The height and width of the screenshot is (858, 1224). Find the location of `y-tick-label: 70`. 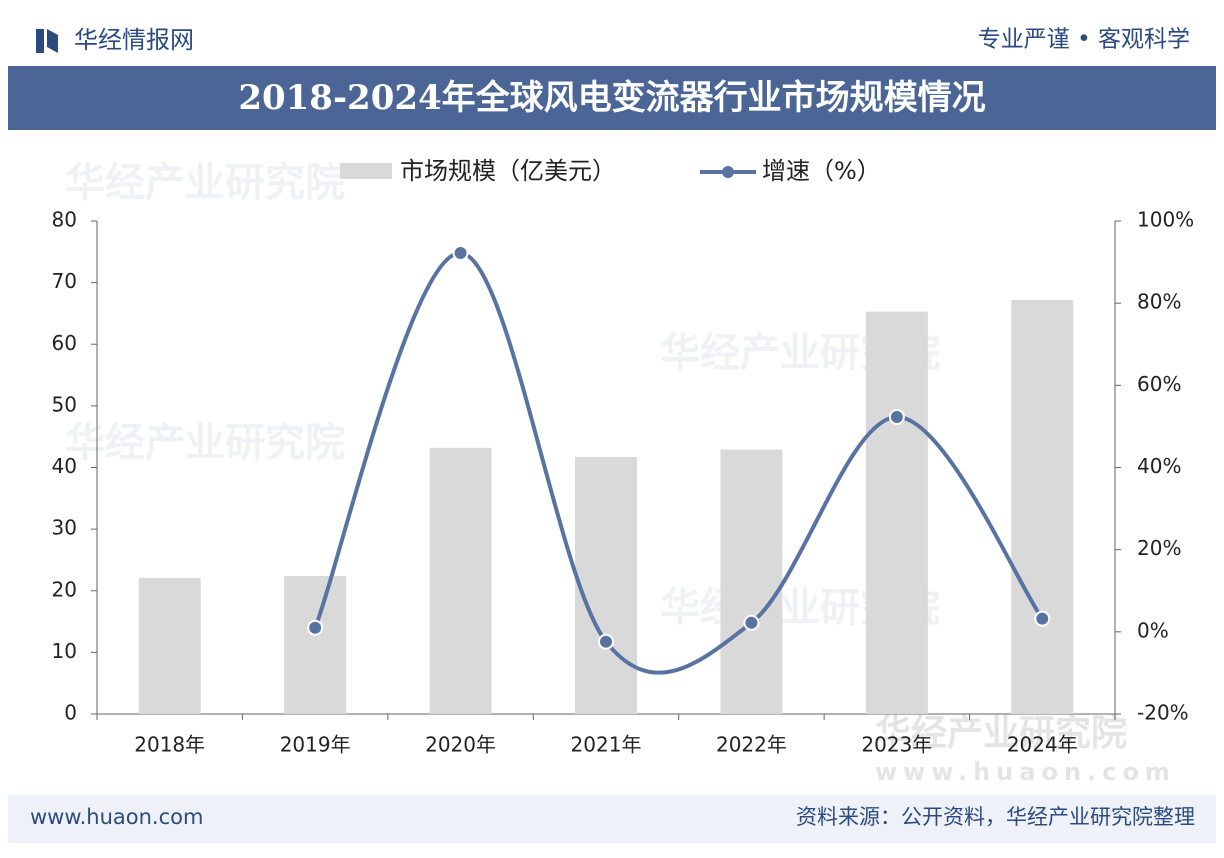

y-tick-label: 70 is located at coordinates (64, 281).